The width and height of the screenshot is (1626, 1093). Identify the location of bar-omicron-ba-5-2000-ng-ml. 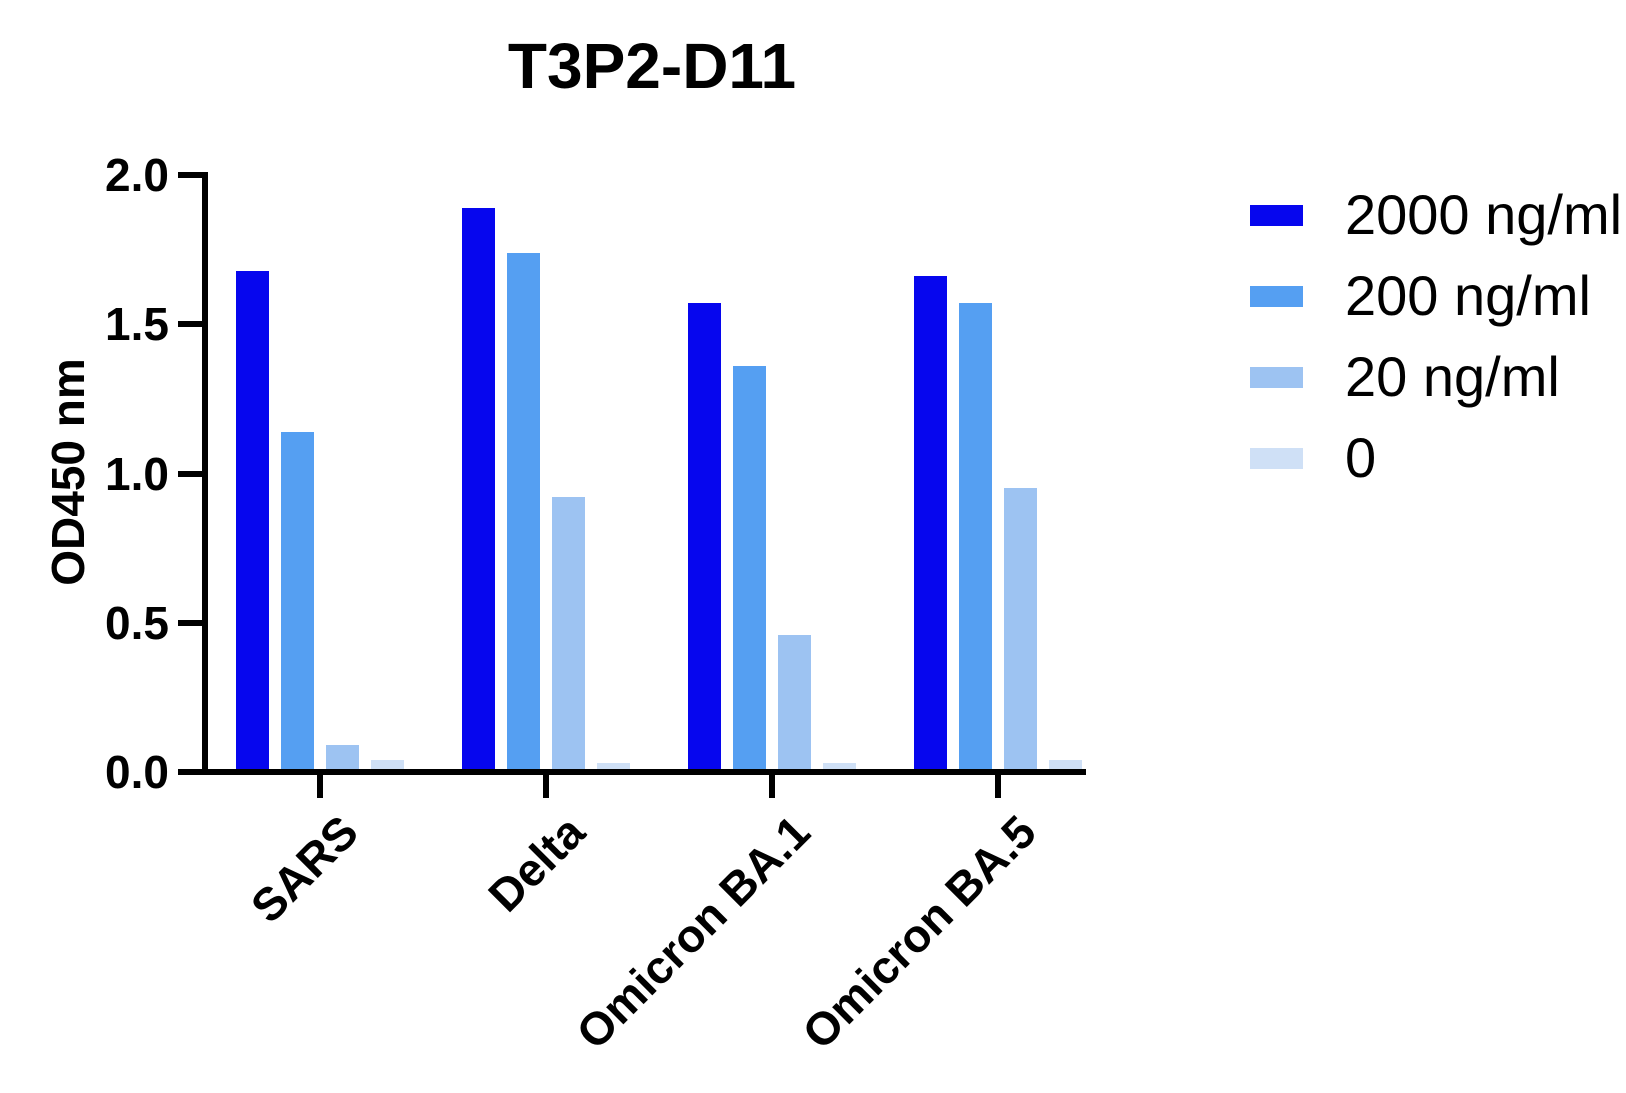
(930, 522).